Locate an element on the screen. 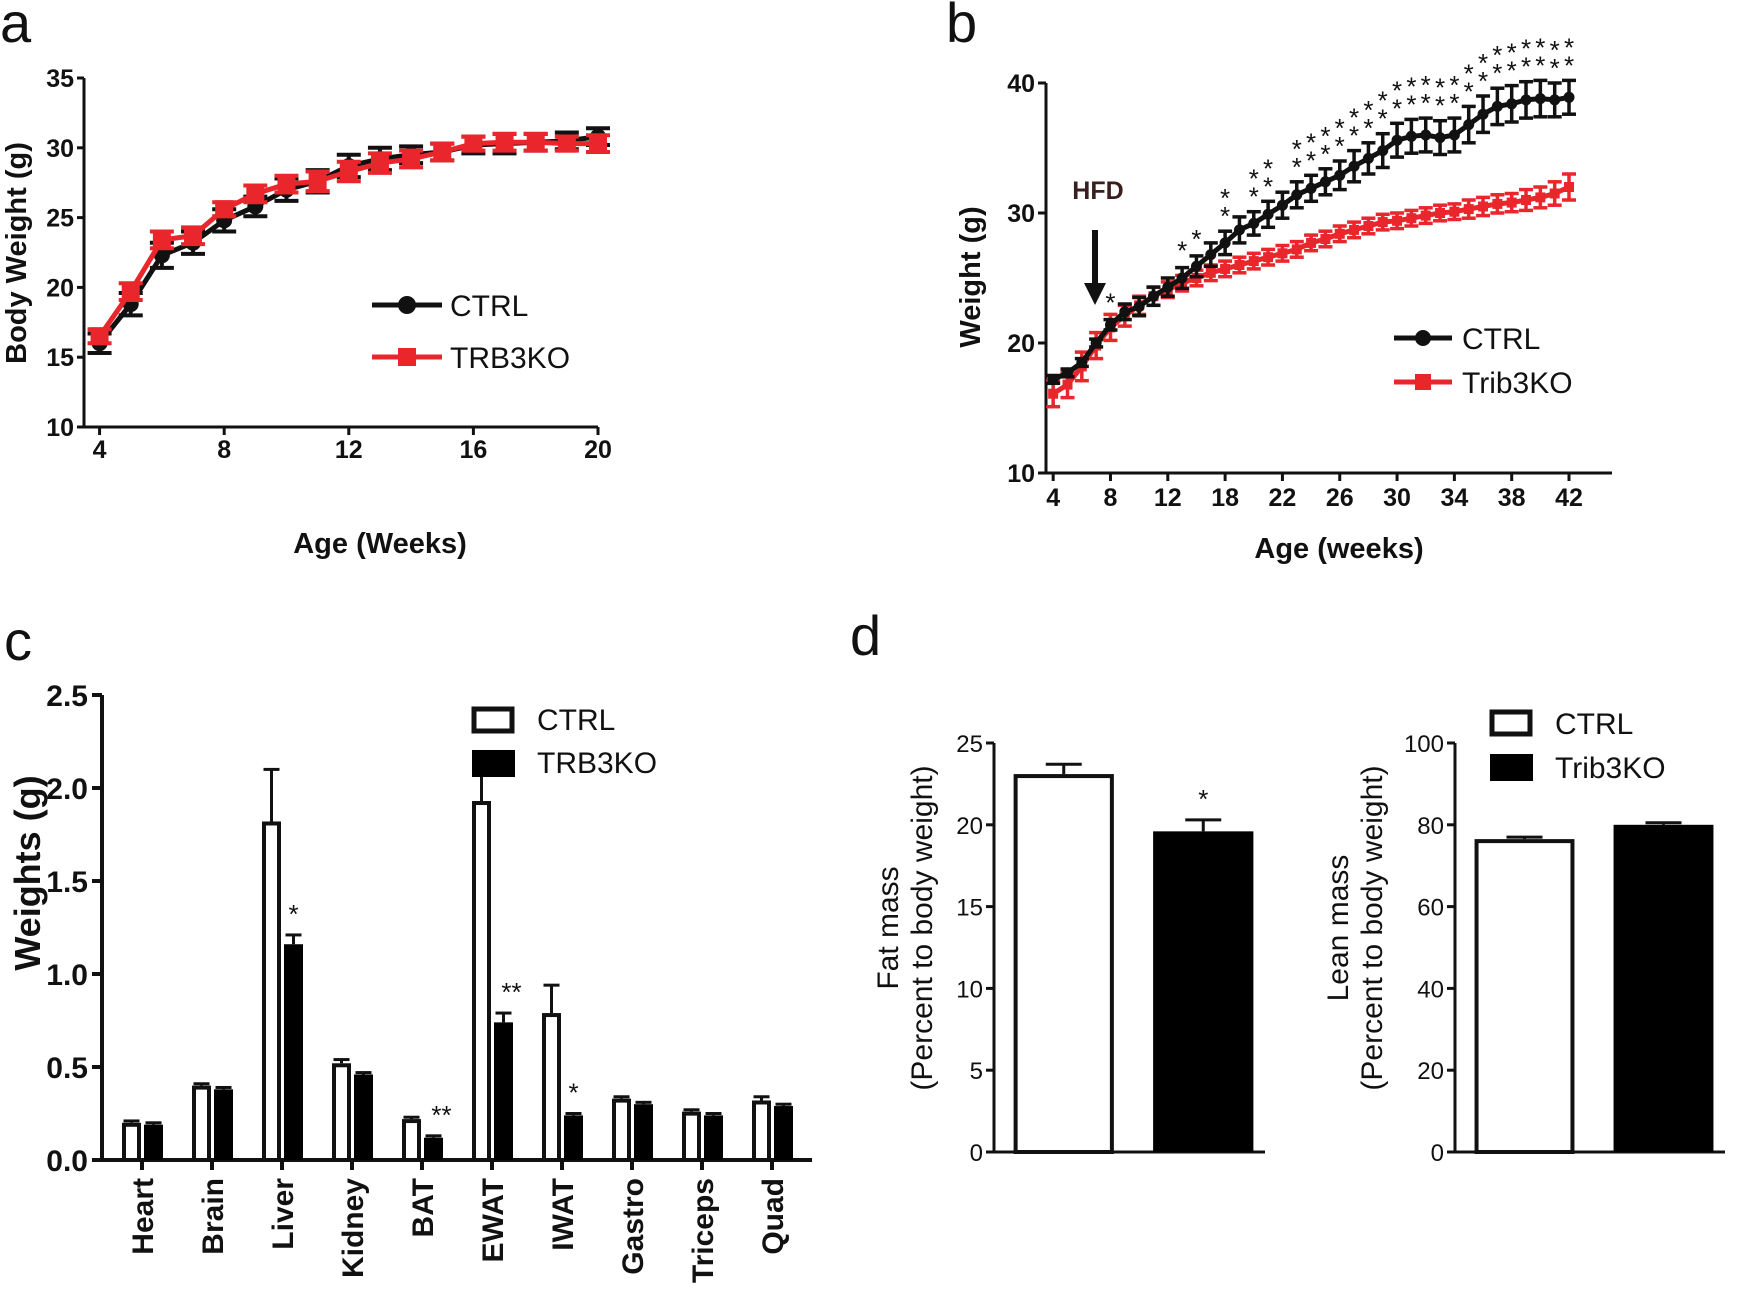 The width and height of the screenshot is (1745, 1303). panel-b-ytick-label: 30 is located at coordinates (1021, 214).